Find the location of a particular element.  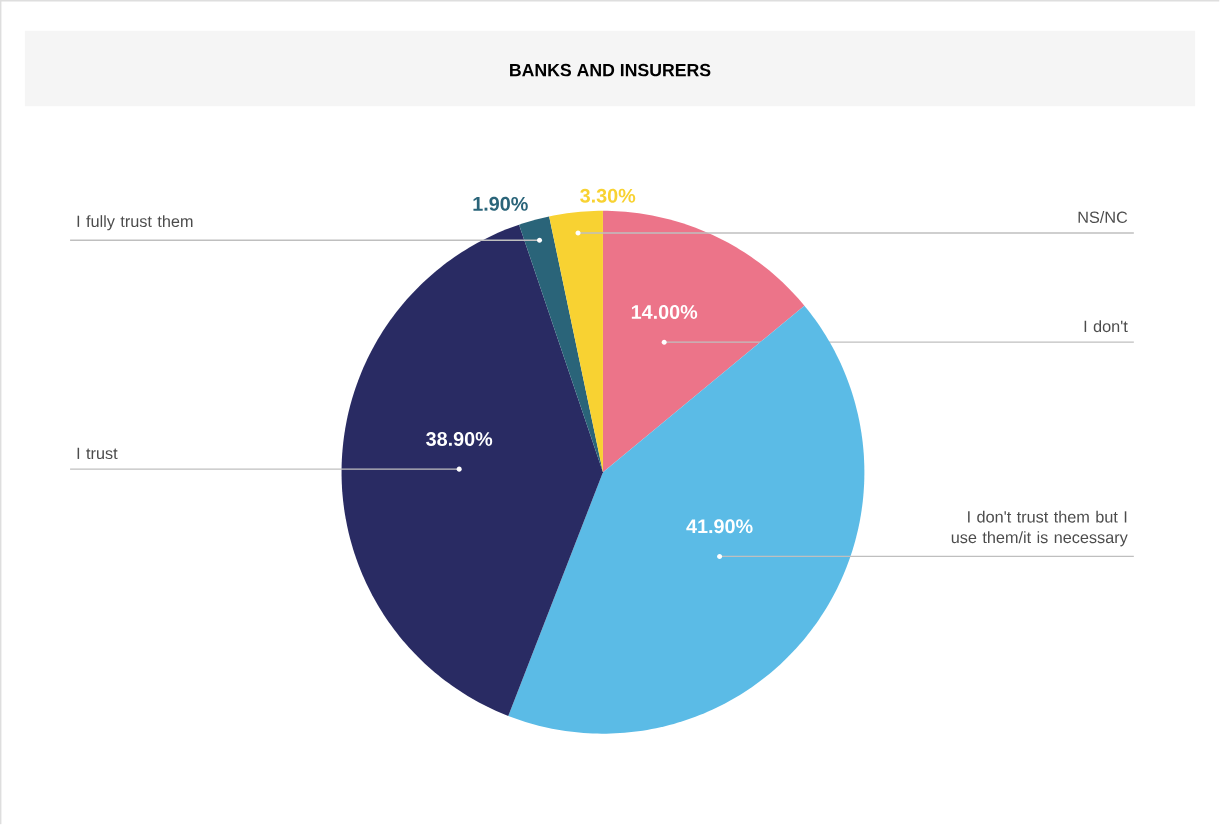

slice-label: NS/NC is located at coordinates (1103, 217).